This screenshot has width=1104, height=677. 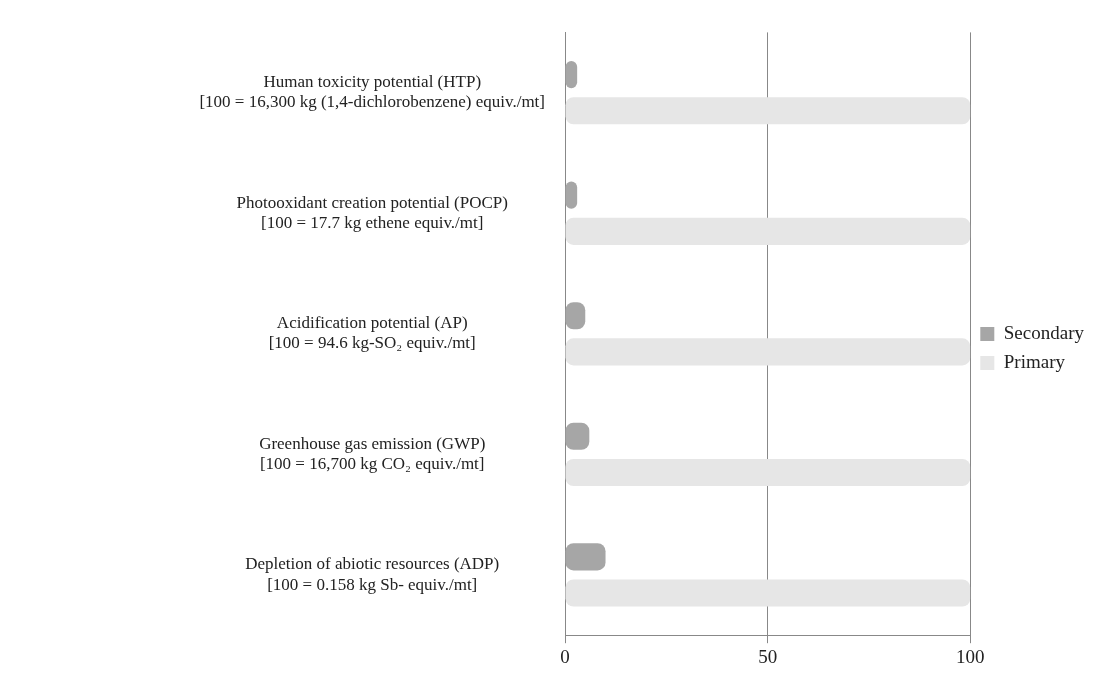 What do you see at coordinates (372, 91) in the screenshot?
I see `y-tick-label: Human toxicity potential (HTP) [100 = 16,300 kg (1,4-dichlorobenzene) equiv./mt]` at bounding box center [372, 91].